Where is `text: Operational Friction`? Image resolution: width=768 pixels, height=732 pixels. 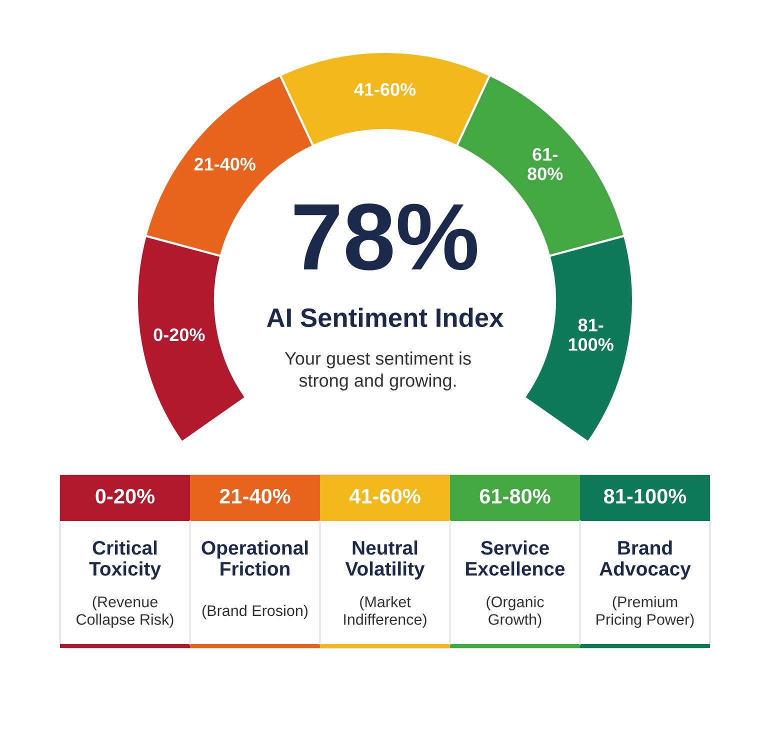
text: Operational Friction is located at coordinates (255, 558).